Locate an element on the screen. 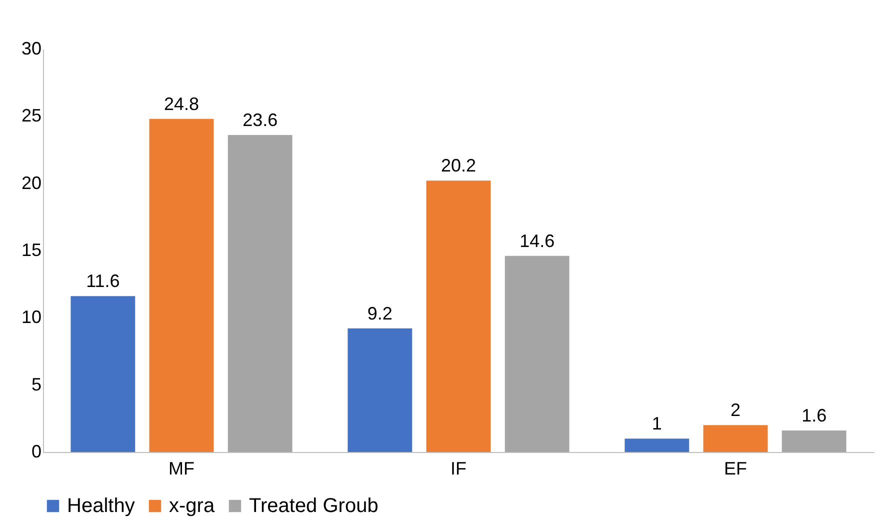  legend-label: Healthy is located at coordinates (101, 506).